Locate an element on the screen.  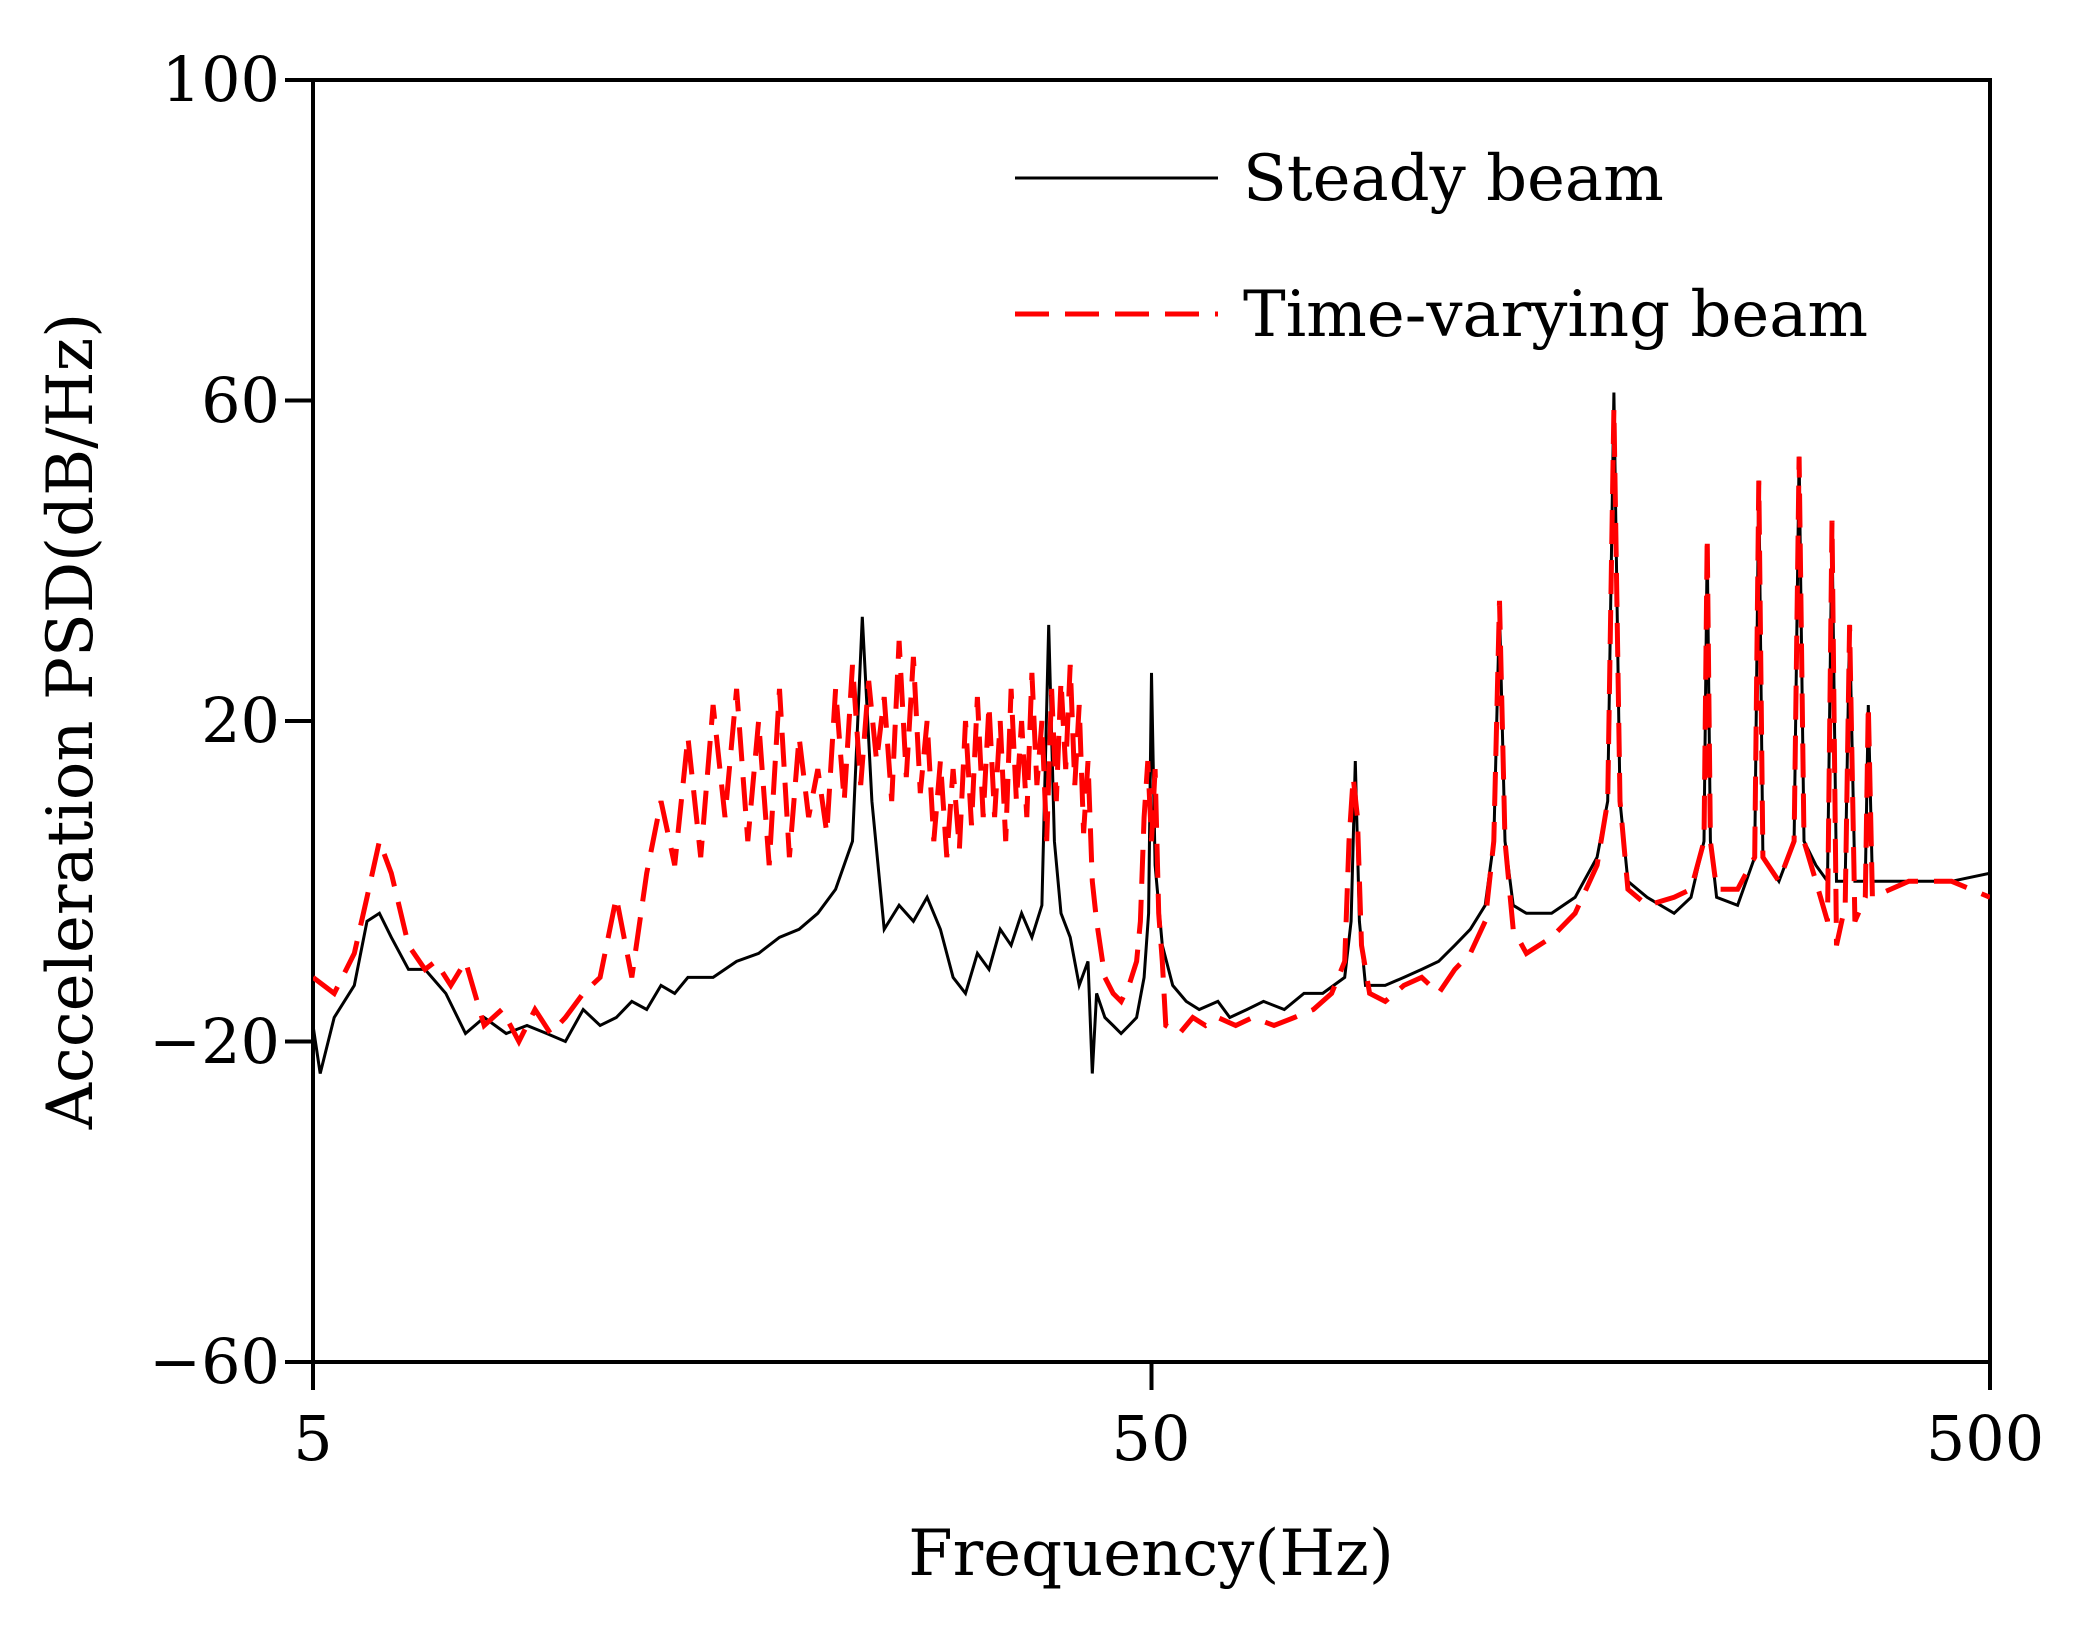
y-axis-title: Acceleration PSD(dB/Hz) is located at coordinates (71, 721).